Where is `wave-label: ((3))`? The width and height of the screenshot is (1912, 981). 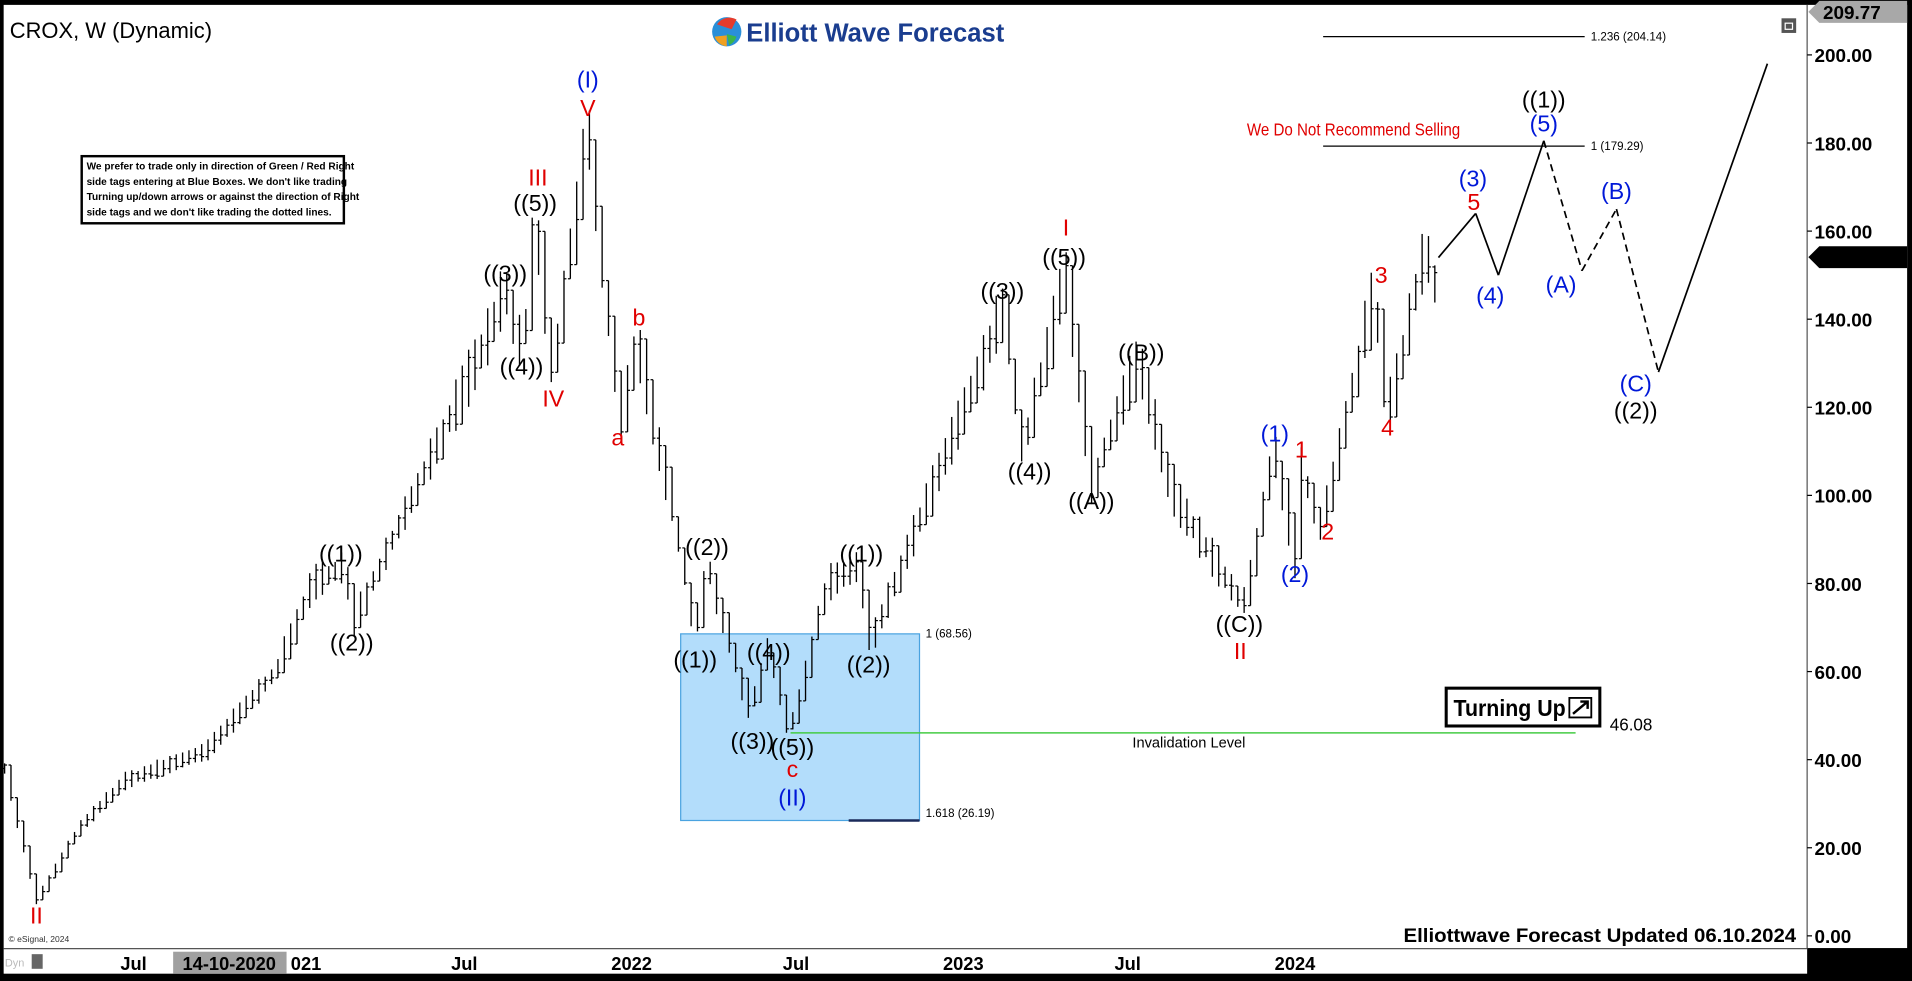
wave-label: ((3)) is located at coordinates (1003, 291).